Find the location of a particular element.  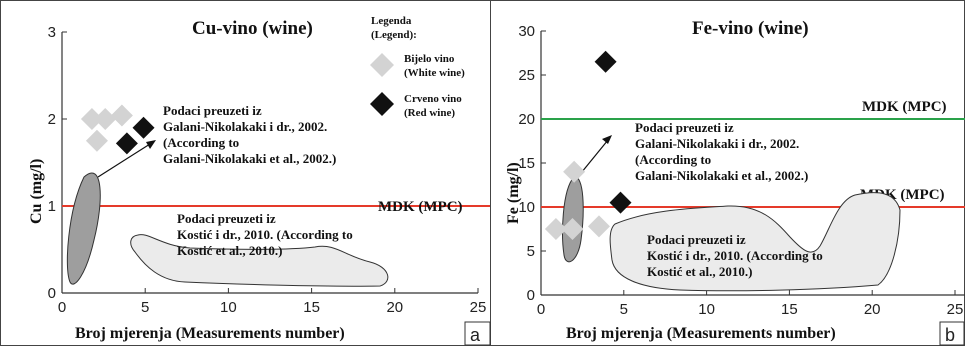

legend-marker-white-wine is located at coordinates (382, 65).